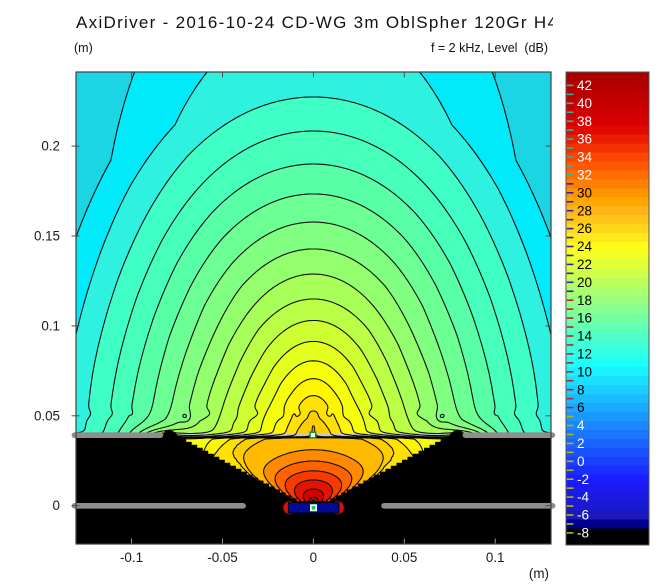 The width and height of the screenshot is (666, 588). Describe the element at coordinates (47, 236) in the screenshot. I see `svg-text: 0.15` at that location.